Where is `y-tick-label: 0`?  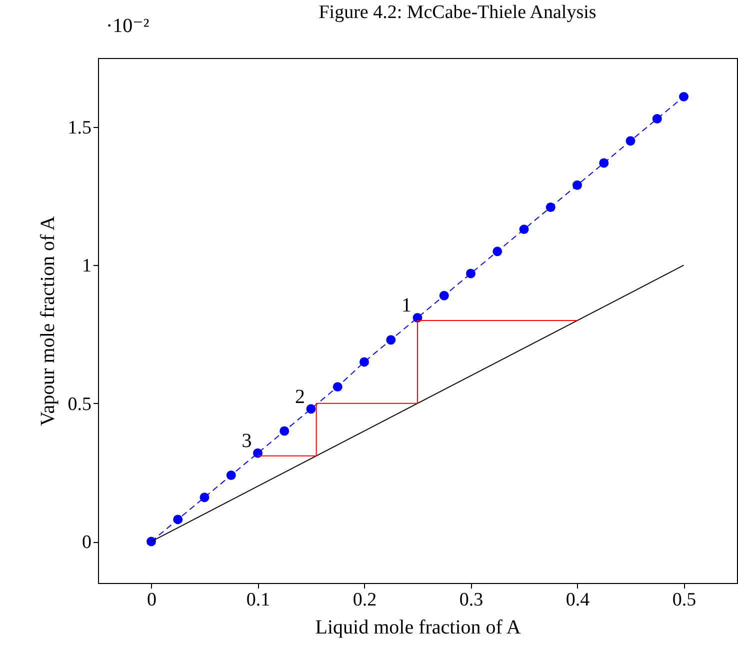
y-tick-label: 0 is located at coordinates (87, 543).